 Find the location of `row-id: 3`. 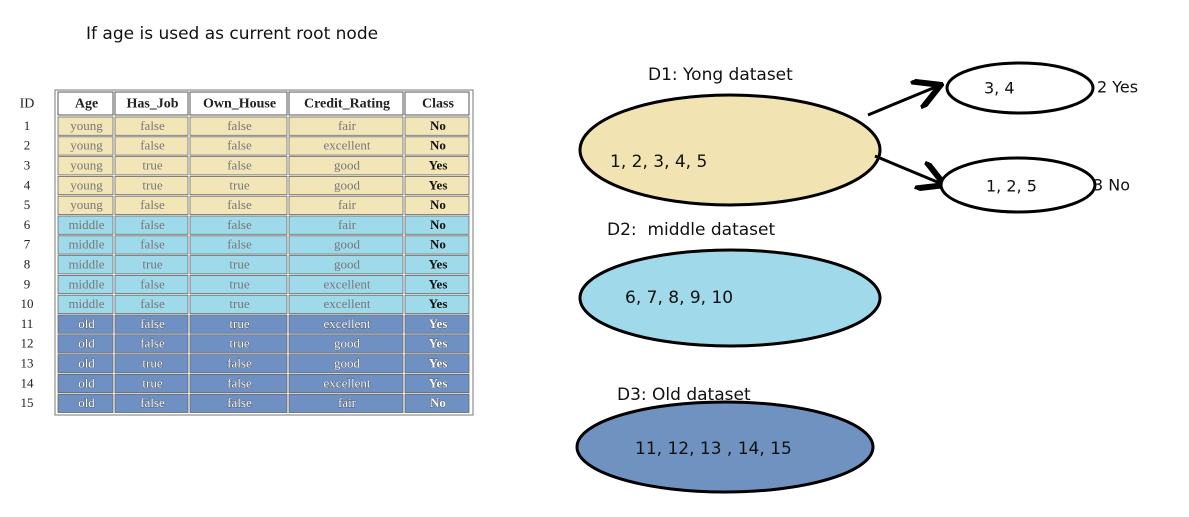

row-id: 3 is located at coordinates (27, 164).